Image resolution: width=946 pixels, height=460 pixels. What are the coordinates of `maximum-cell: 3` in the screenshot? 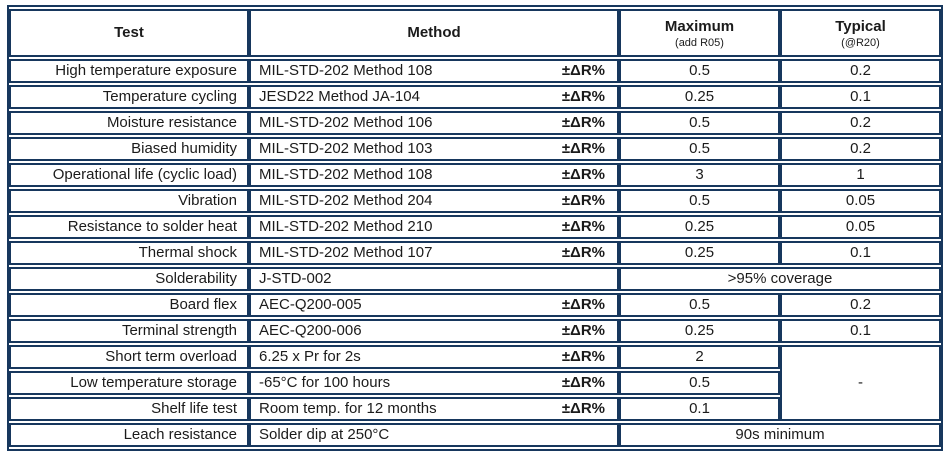 It's located at (699, 175).